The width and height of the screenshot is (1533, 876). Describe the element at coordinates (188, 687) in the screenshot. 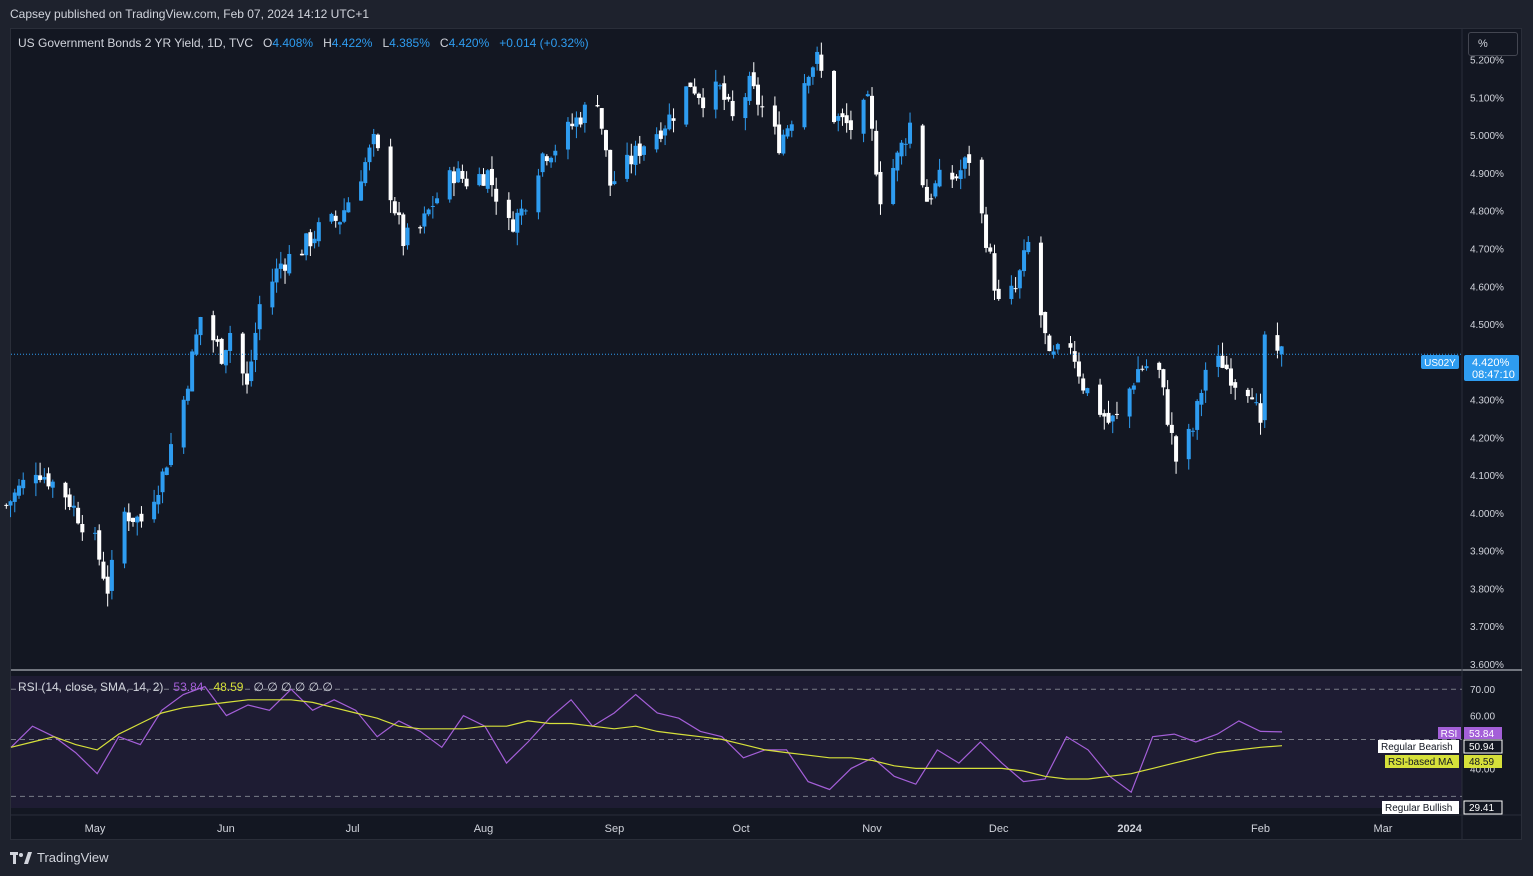

I see `rsi-legend-value: 53.84` at that location.